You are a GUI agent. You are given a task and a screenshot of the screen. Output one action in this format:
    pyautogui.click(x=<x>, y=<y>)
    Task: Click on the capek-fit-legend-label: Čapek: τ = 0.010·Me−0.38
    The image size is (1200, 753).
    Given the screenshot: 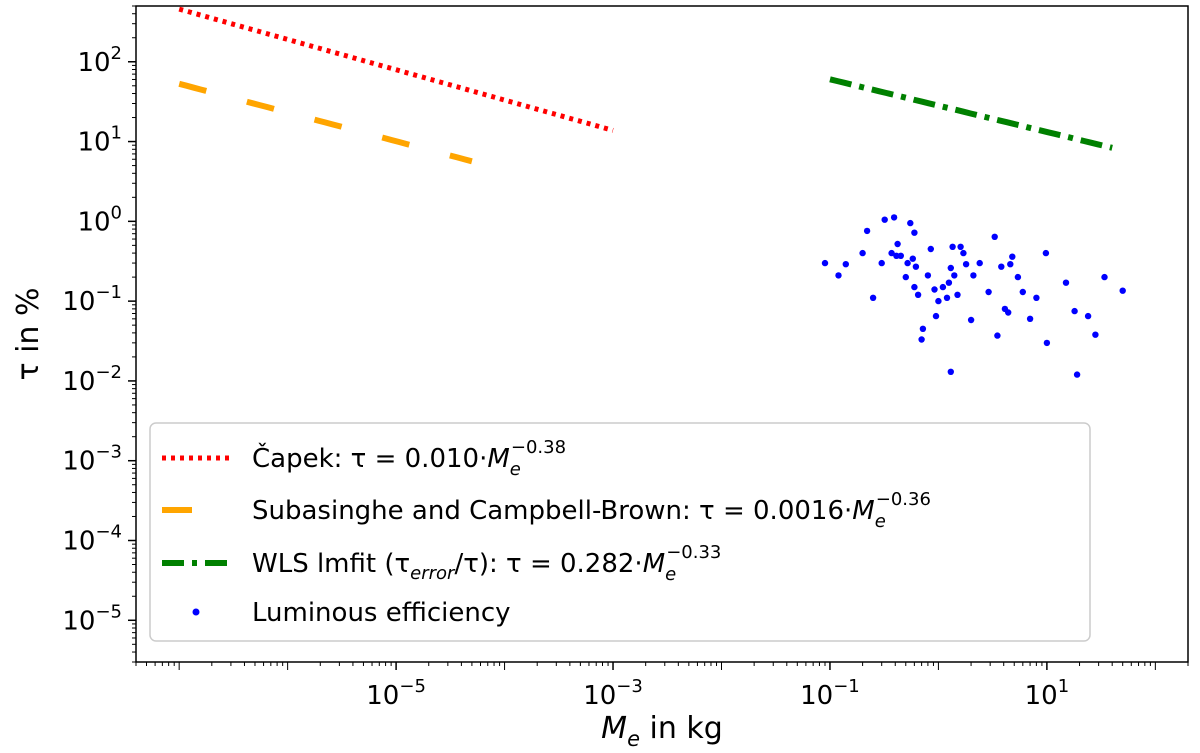 What is the action you would take?
    pyautogui.click(x=409, y=458)
    